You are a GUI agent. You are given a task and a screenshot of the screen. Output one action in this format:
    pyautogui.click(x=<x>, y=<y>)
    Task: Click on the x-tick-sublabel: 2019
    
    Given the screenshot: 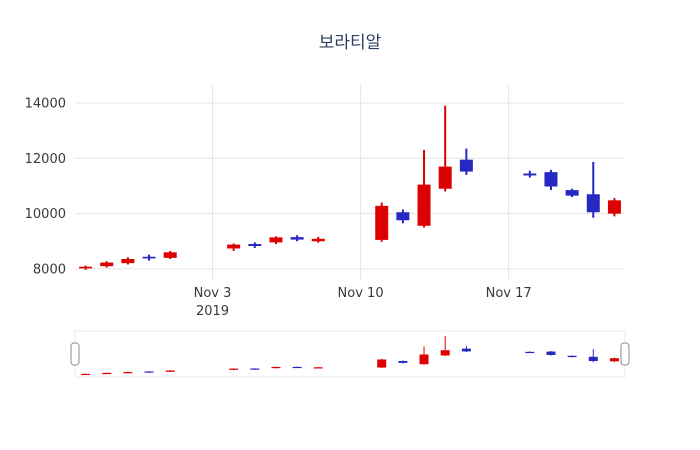 What is the action you would take?
    pyautogui.click(x=212, y=311)
    